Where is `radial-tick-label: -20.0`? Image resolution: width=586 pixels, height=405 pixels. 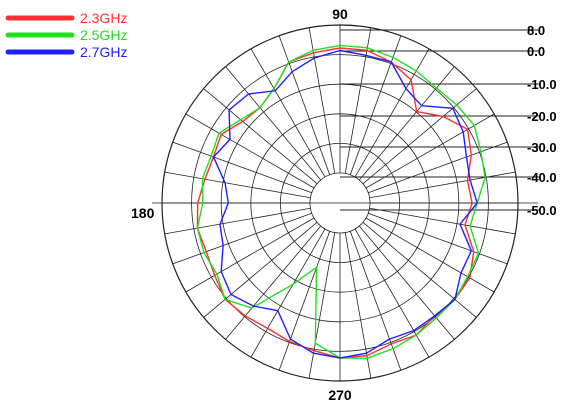
radial-tick-label: -20.0 is located at coordinates (542, 116).